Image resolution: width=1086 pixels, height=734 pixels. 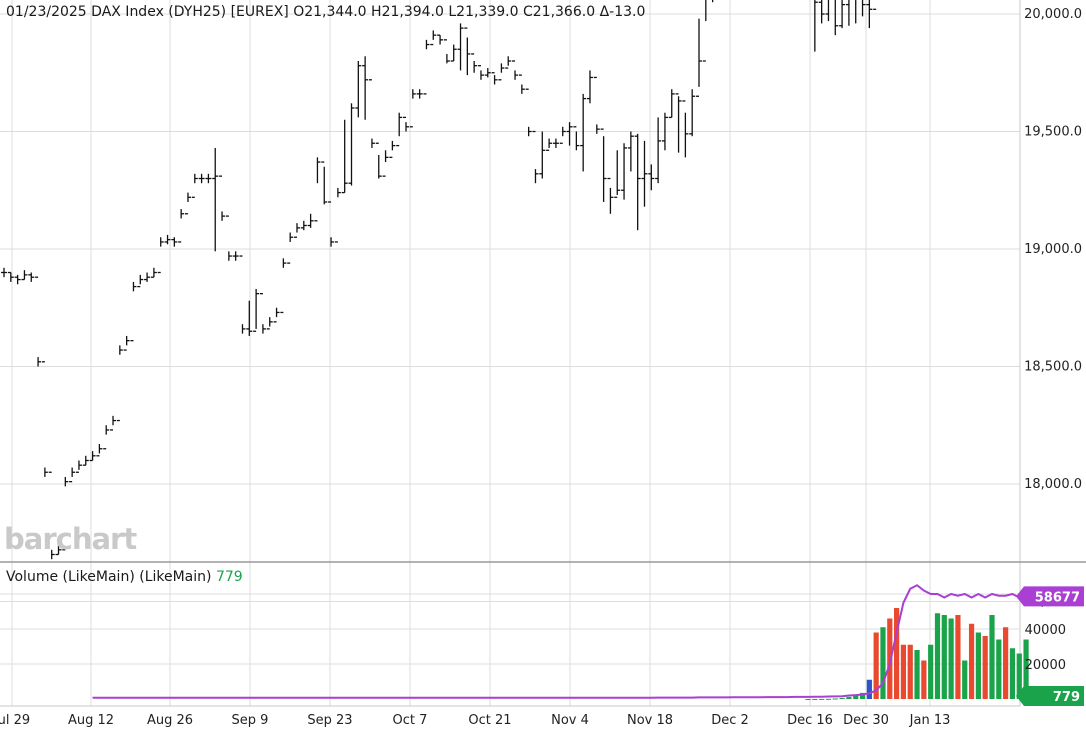 What do you see at coordinates (650, 720) in the screenshot?
I see `date-tick-label: Nov 18` at bounding box center [650, 720].